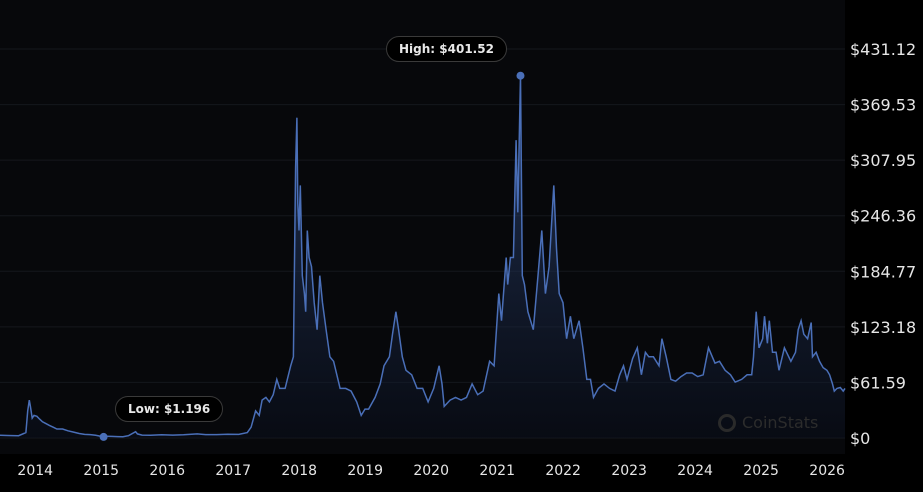 The width and height of the screenshot is (923, 492). Describe the element at coordinates (497, 471) in the screenshot. I see `x-tick-label: 2021` at that location.